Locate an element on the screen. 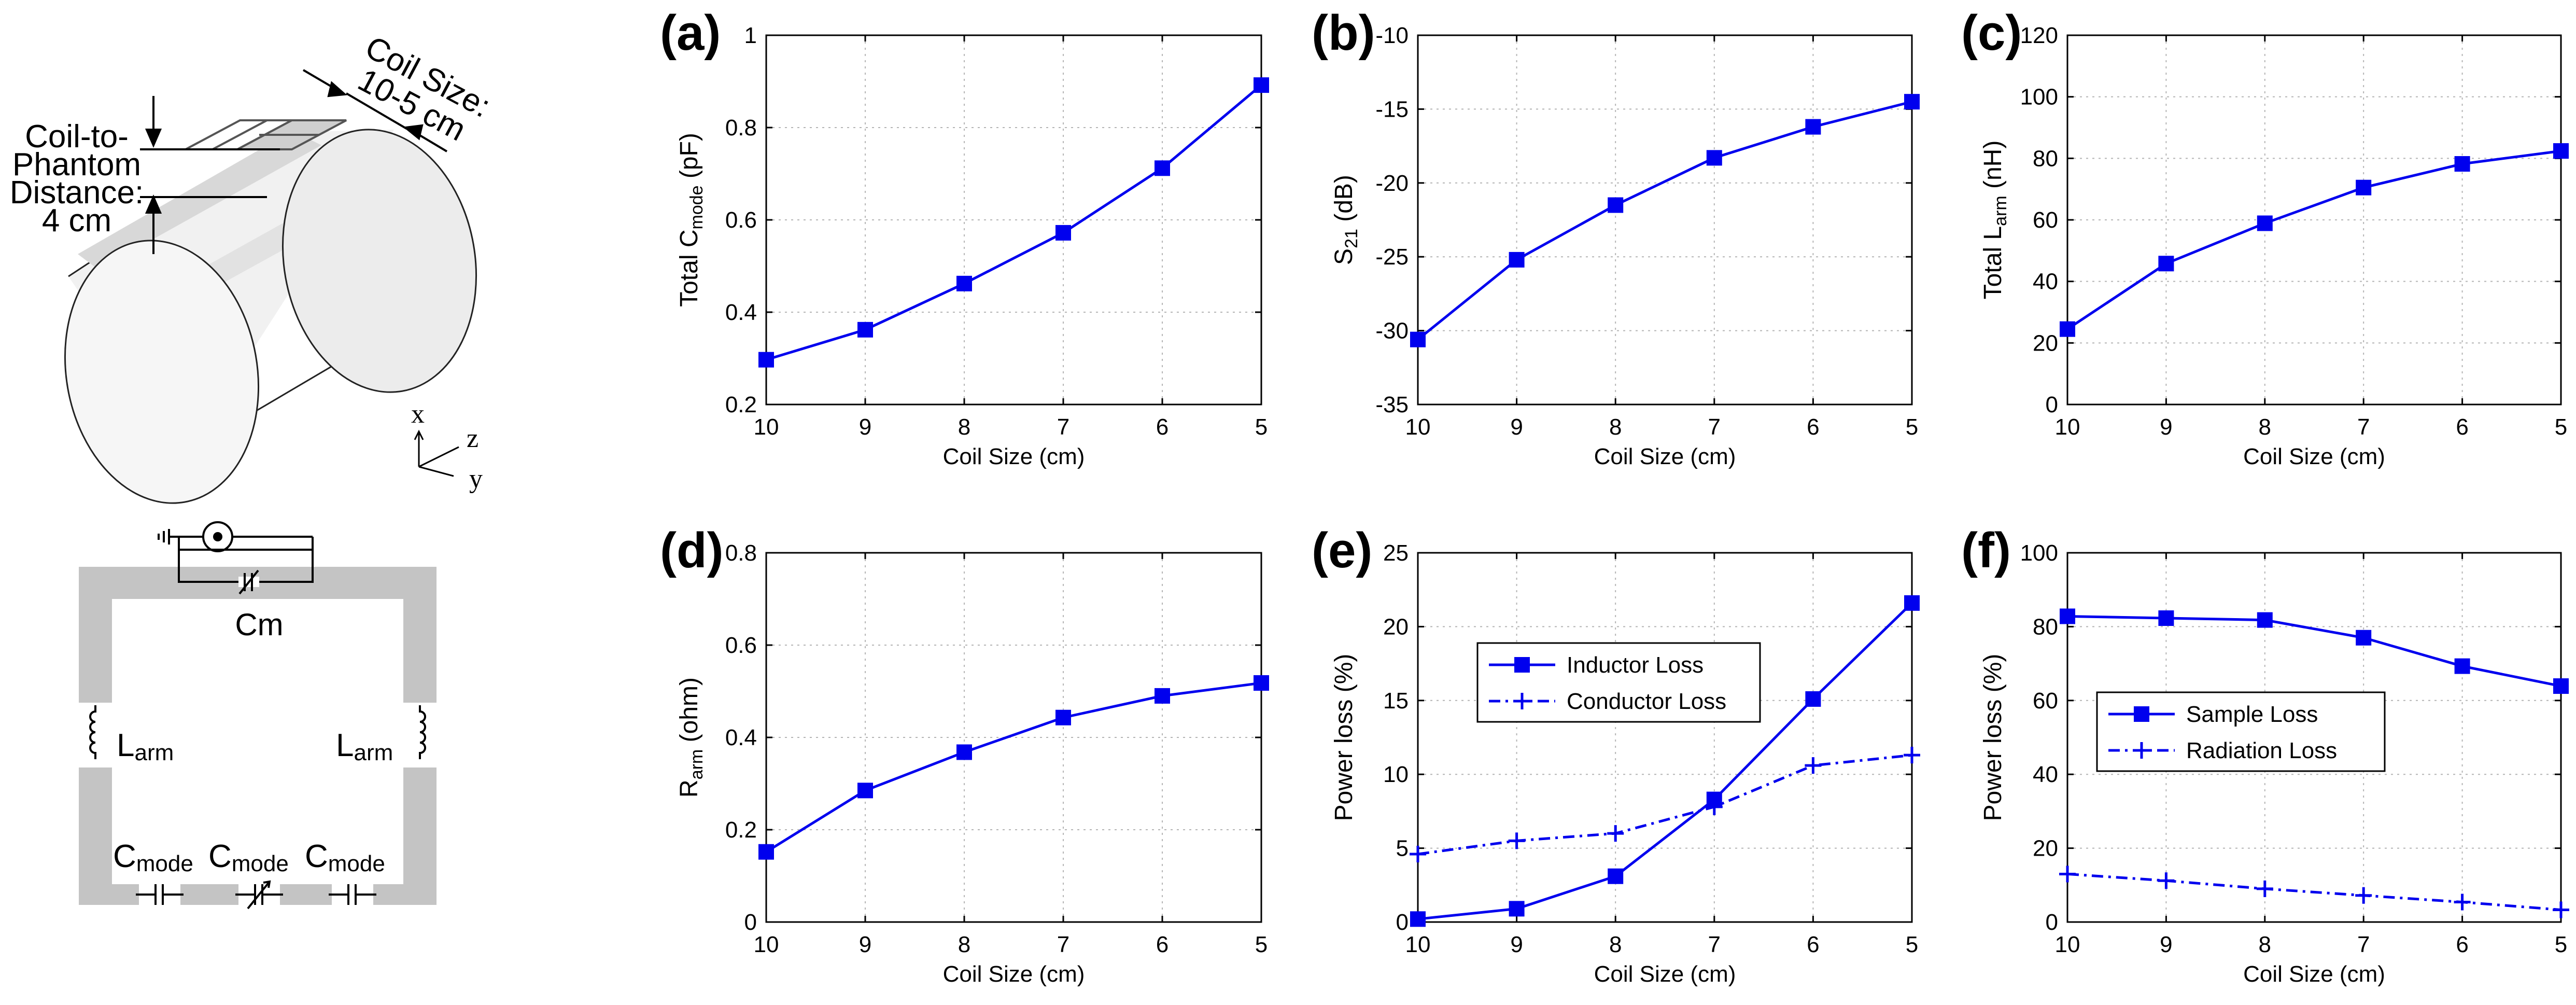 Image resolution: width=2576 pixels, height=1005 pixels. y-tick-label: -10 is located at coordinates (1392, 35).